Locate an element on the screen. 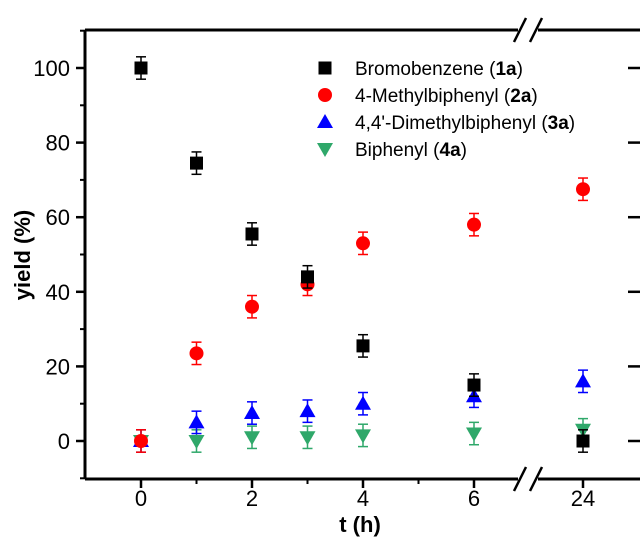  y-axis-title: yield (%) is located at coordinates (22, 255).